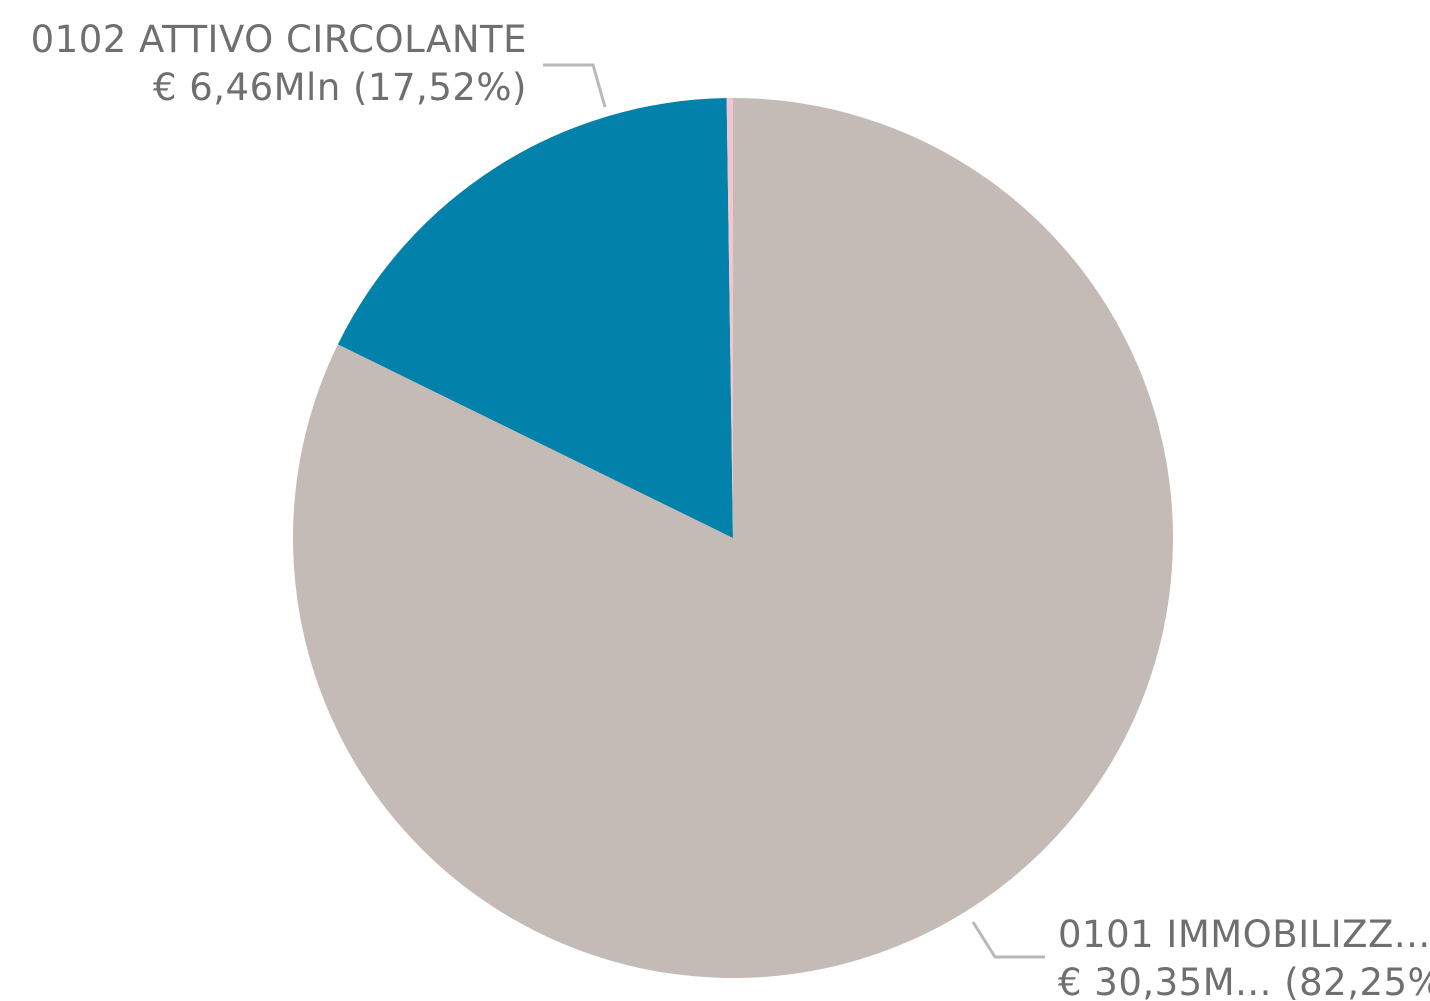 The image size is (1430, 1001). Describe the element at coordinates (1244, 981) in the screenshot. I see `label-immobilizzazioni-value: € 30,35M... (82,25%)` at that location.